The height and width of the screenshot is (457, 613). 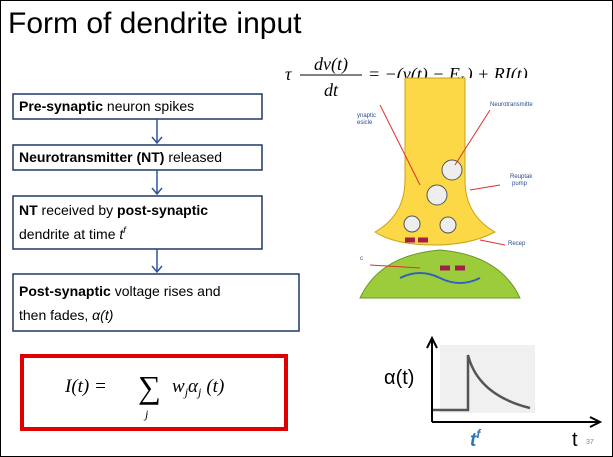 I want to click on eq-den: dt, so click(x=331, y=90).